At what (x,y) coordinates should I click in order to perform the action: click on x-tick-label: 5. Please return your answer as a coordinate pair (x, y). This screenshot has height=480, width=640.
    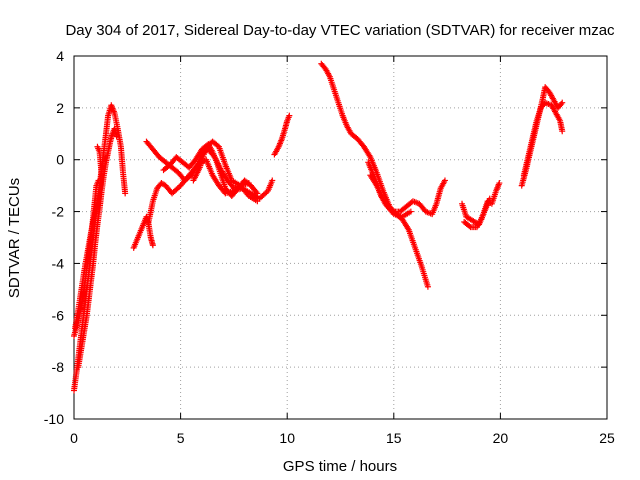
    Looking at the image, I should click on (181, 438).